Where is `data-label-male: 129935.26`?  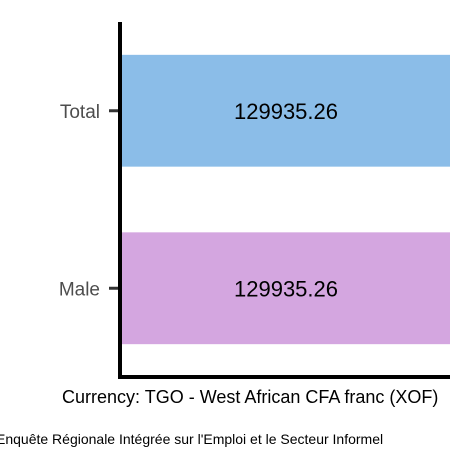 data-label-male: 129935.26 is located at coordinates (286, 288).